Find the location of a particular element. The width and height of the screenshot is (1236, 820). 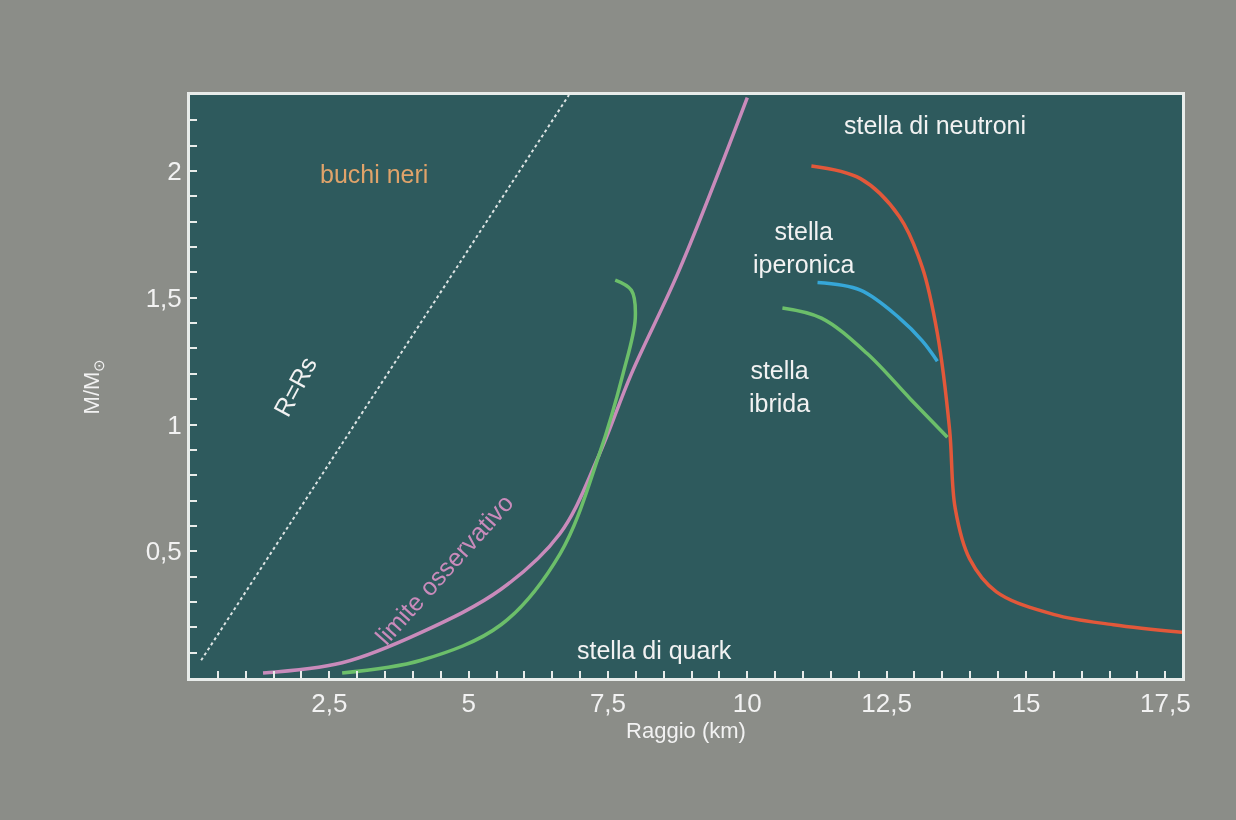

x-tick-label: 15 is located at coordinates (1026, 703).